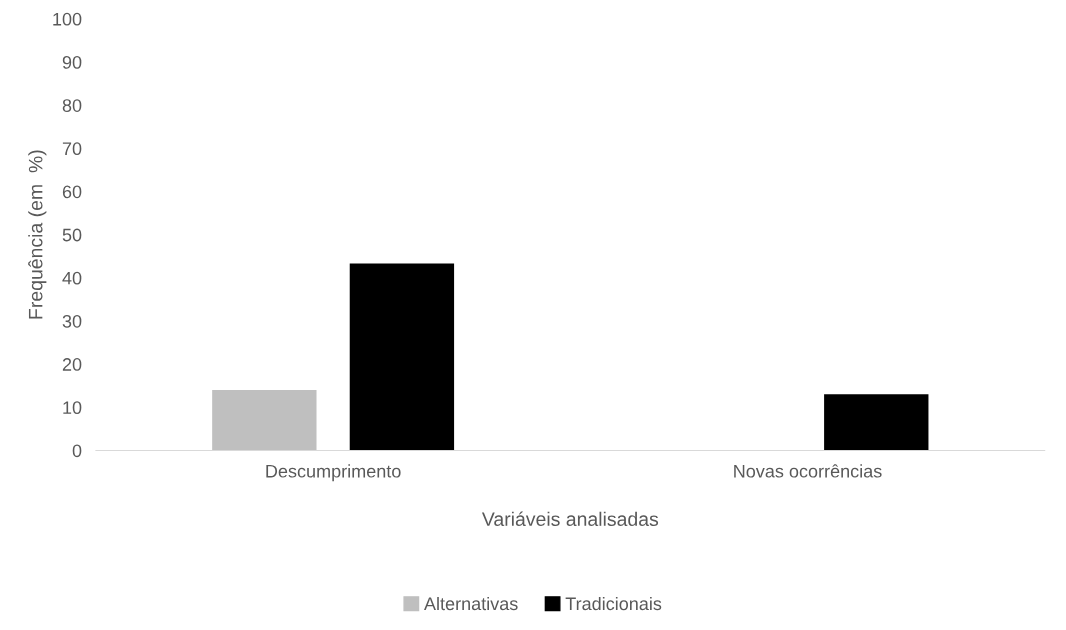 This screenshot has width=1066, height=630. What do you see at coordinates (77, 451) in the screenshot?
I see `y-tick-label: 0` at bounding box center [77, 451].